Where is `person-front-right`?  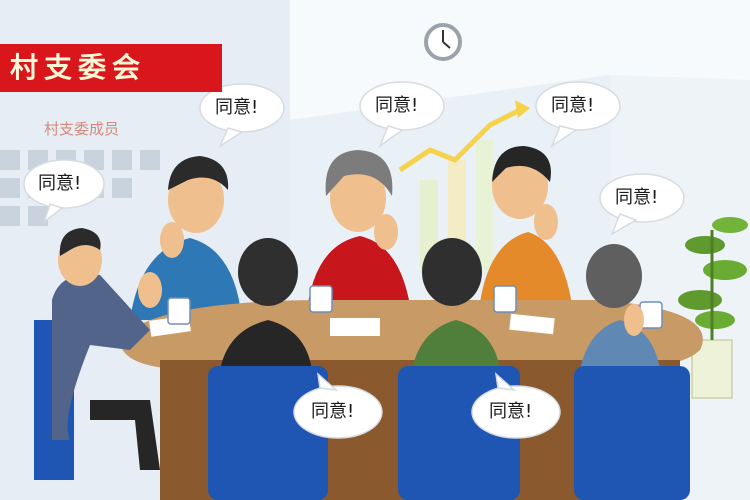
person-front-right is located at coordinates (620, 307).